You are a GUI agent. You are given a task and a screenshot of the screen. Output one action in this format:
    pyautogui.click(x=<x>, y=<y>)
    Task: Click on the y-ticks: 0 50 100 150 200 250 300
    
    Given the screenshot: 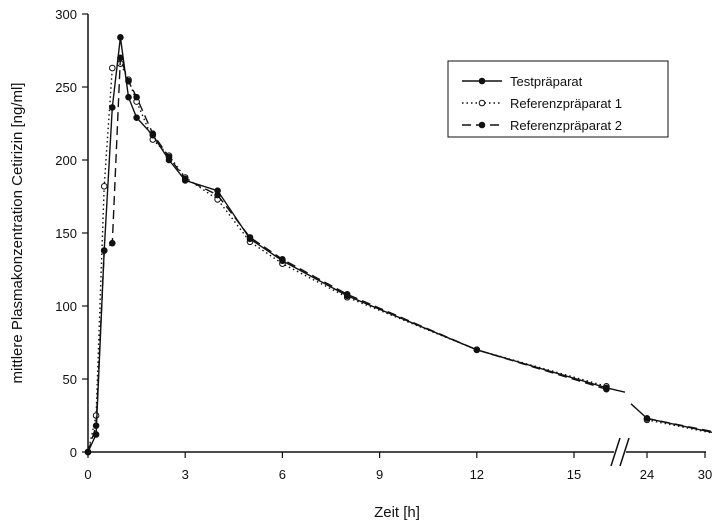 What is the action you would take?
    pyautogui.click(x=71, y=233)
    